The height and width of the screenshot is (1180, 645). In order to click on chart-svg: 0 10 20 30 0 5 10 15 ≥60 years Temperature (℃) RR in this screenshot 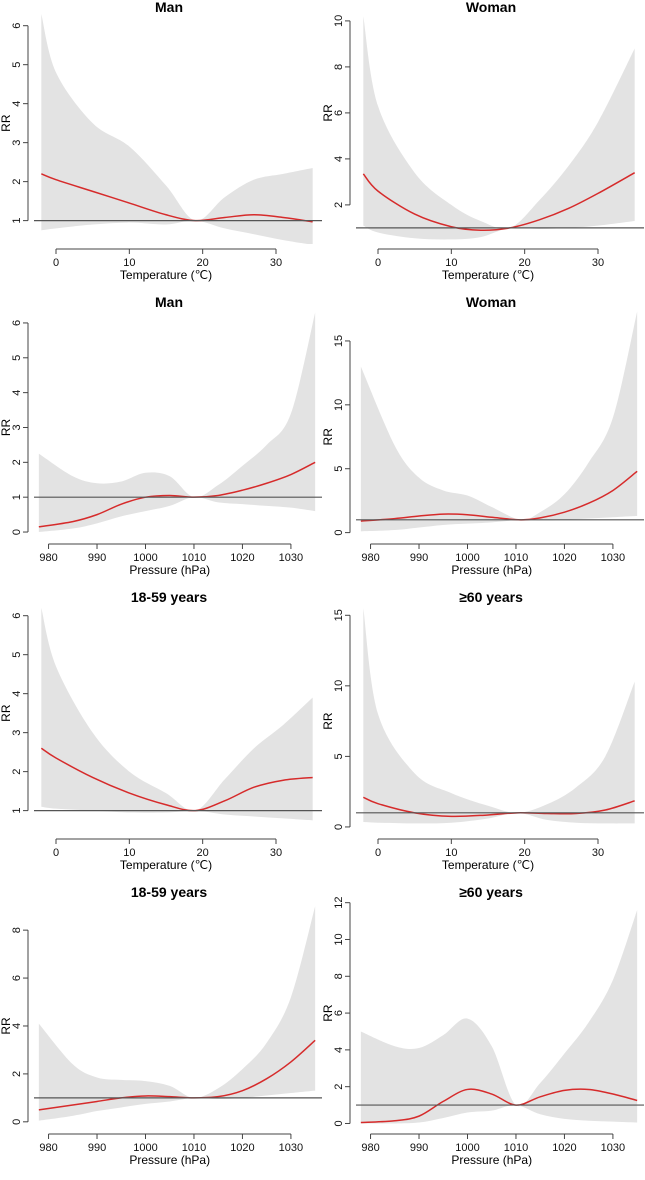, I will do `click(482, 730)`.